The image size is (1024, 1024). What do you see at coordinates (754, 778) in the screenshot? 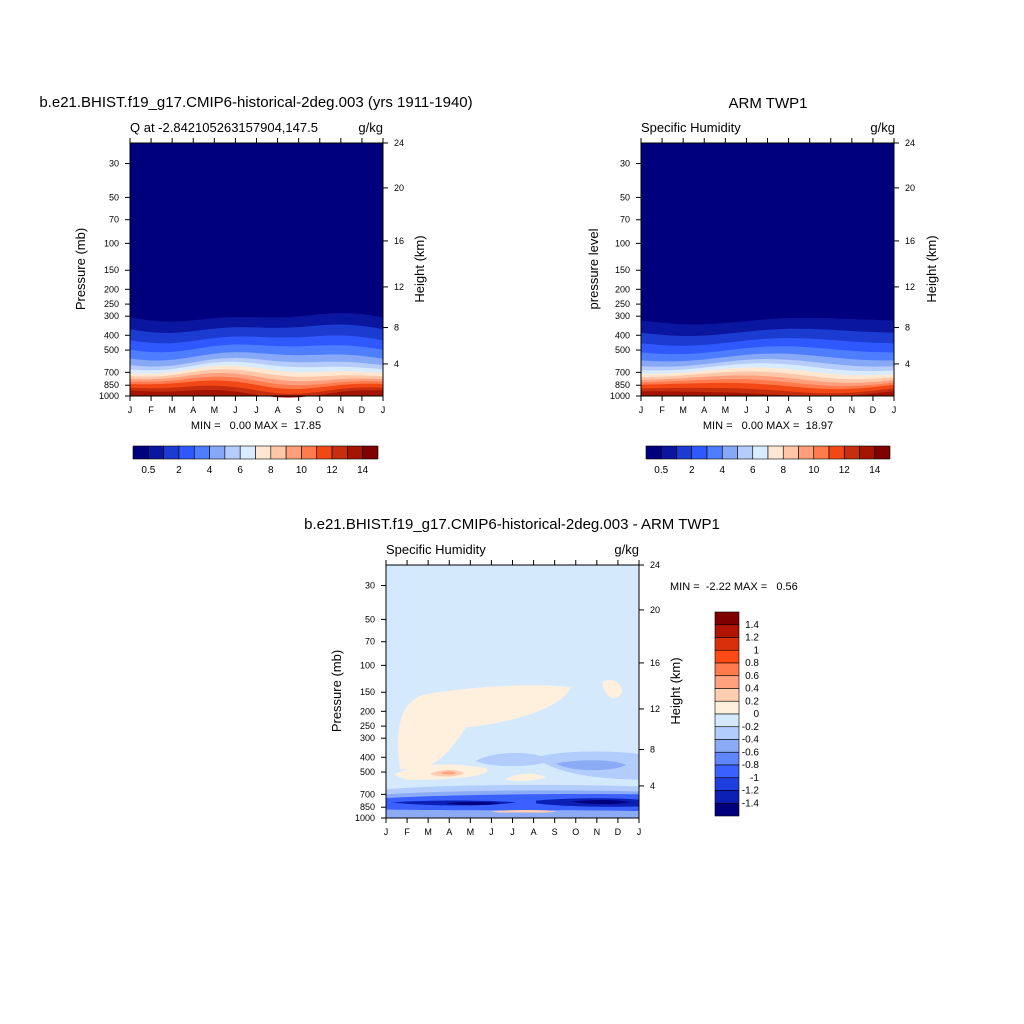
I see `colorbar-label: -1` at bounding box center [754, 778].